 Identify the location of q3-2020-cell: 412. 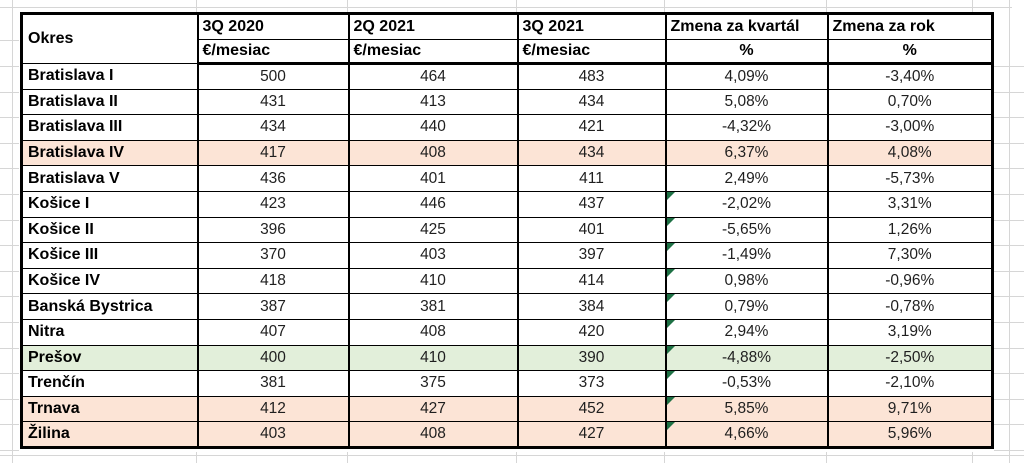
(273, 409).